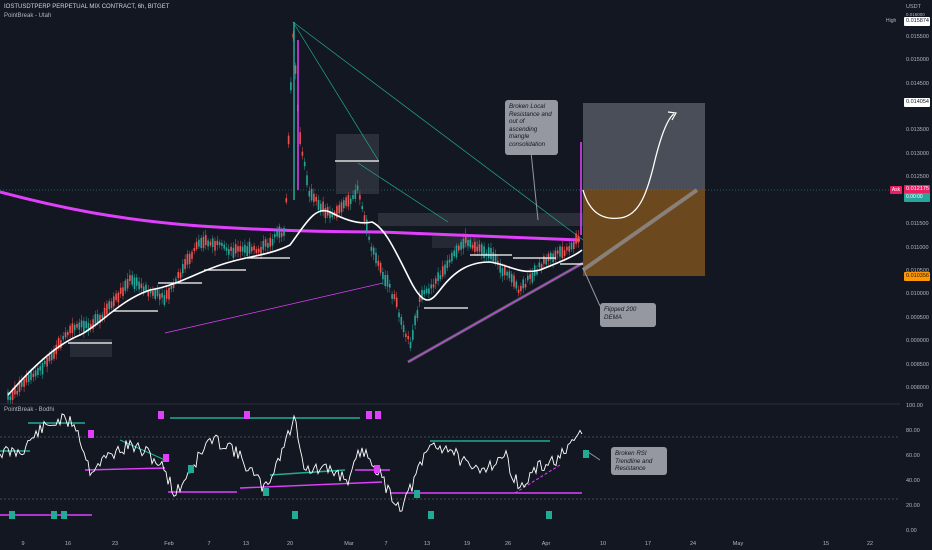 Image resolution: width=932 pixels, height=550 pixels. I want to click on indicator-sub-title: PointBreak - Bodhi, so click(29, 410).